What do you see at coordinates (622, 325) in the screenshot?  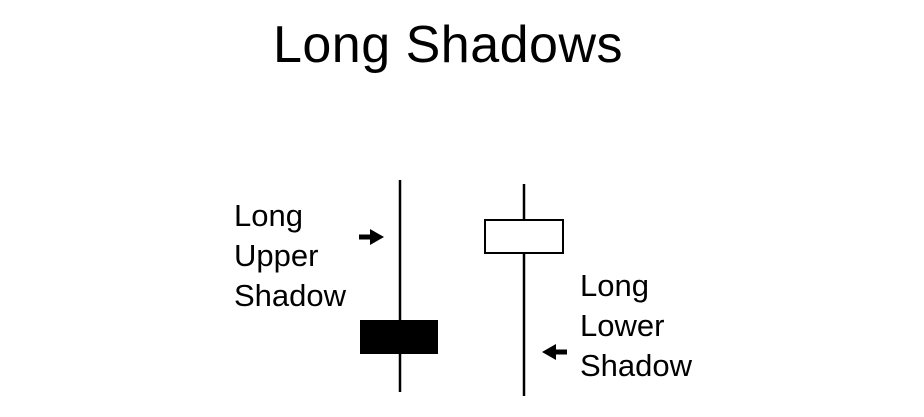 I see `label-line: Lower` at bounding box center [622, 325].